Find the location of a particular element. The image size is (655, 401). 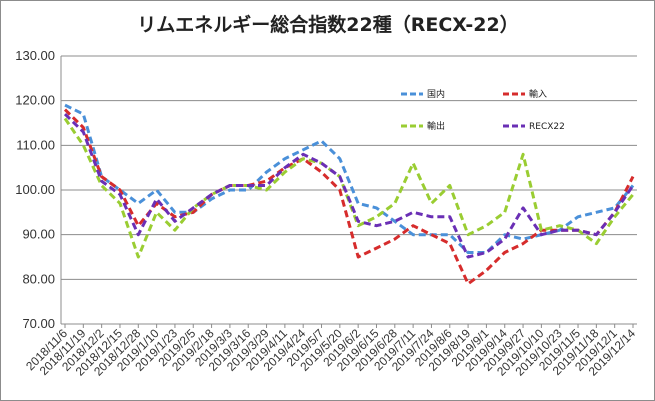

y-tick-label: 100.00 is located at coordinates (35, 189).